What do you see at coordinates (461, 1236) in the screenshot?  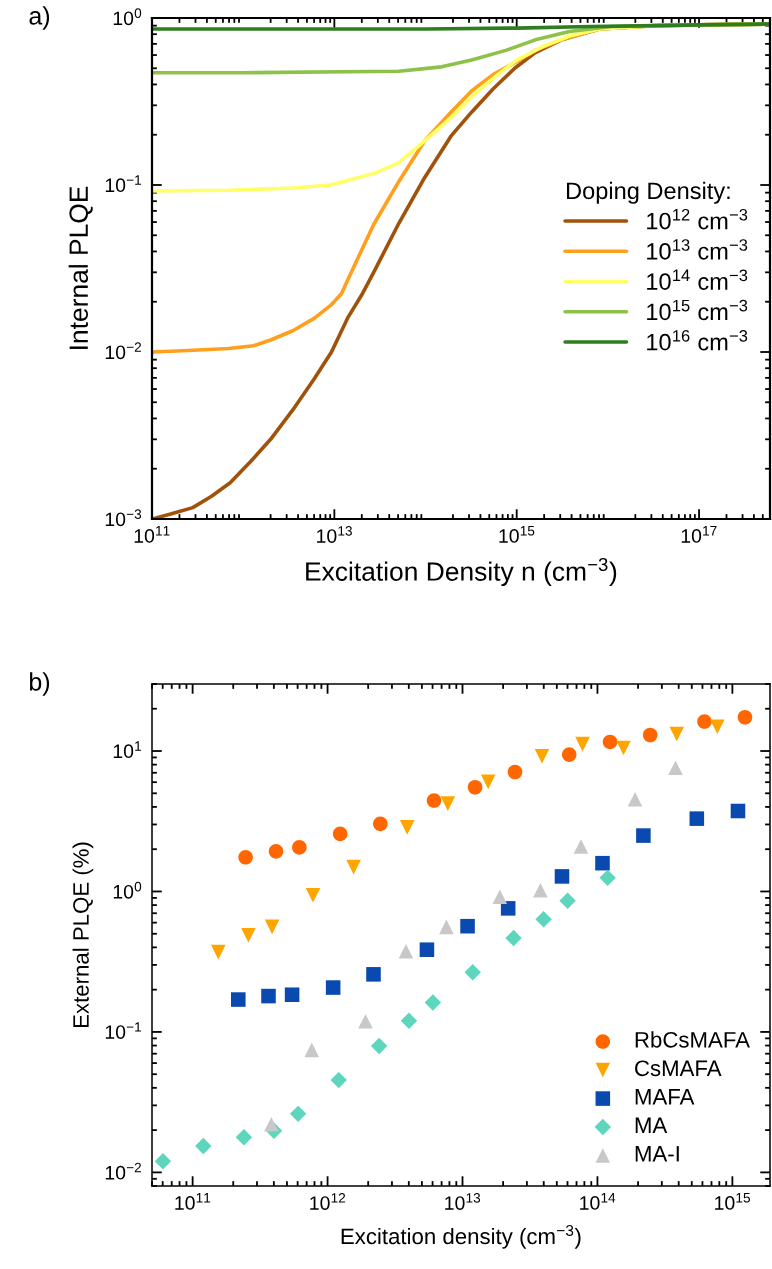 I see `x-axis-title: Excitation density (cm$^{−3}$)` at bounding box center [461, 1236].